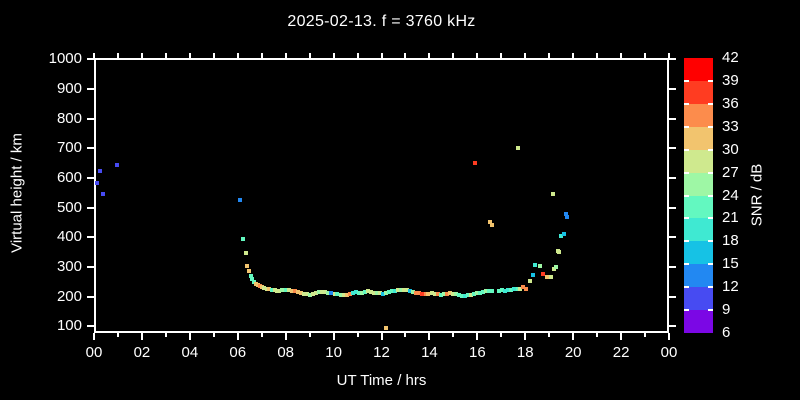 The width and height of the screenshot is (800, 400). What do you see at coordinates (333, 352) in the screenshot?
I see `x-tick-label: 10` at bounding box center [333, 352].